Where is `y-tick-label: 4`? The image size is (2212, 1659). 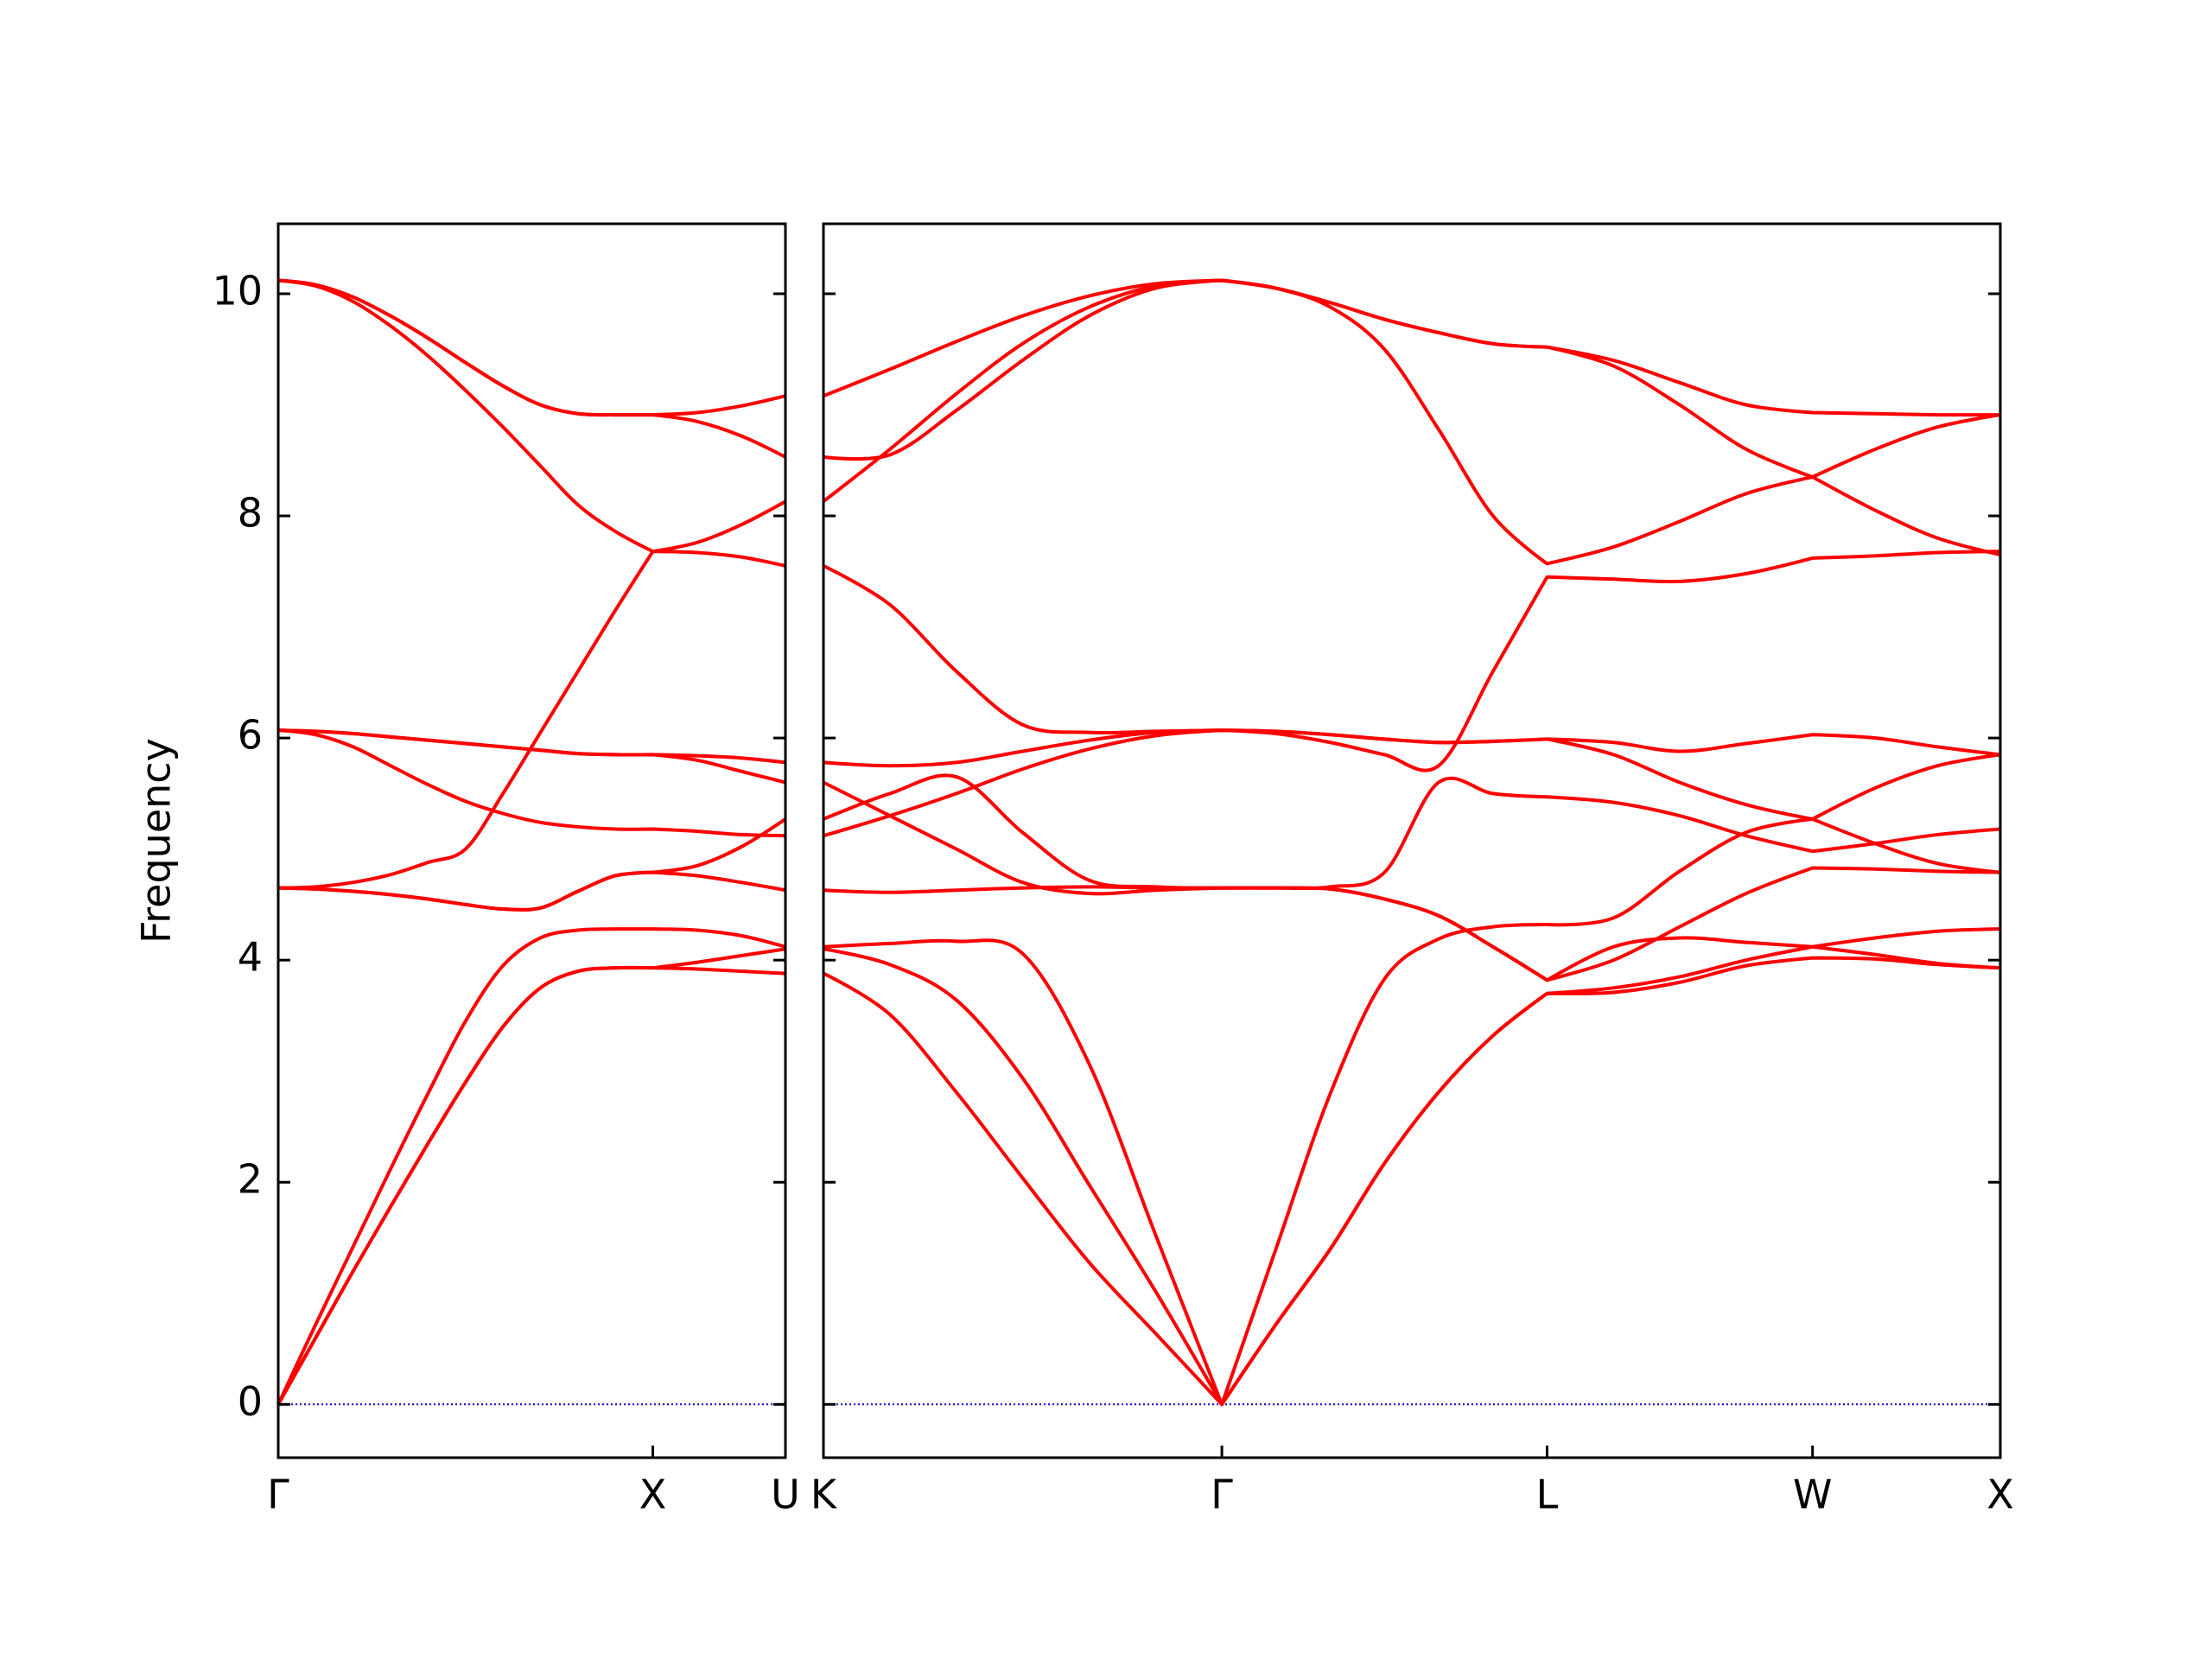 y-tick-label: 4 is located at coordinates (250, 957).